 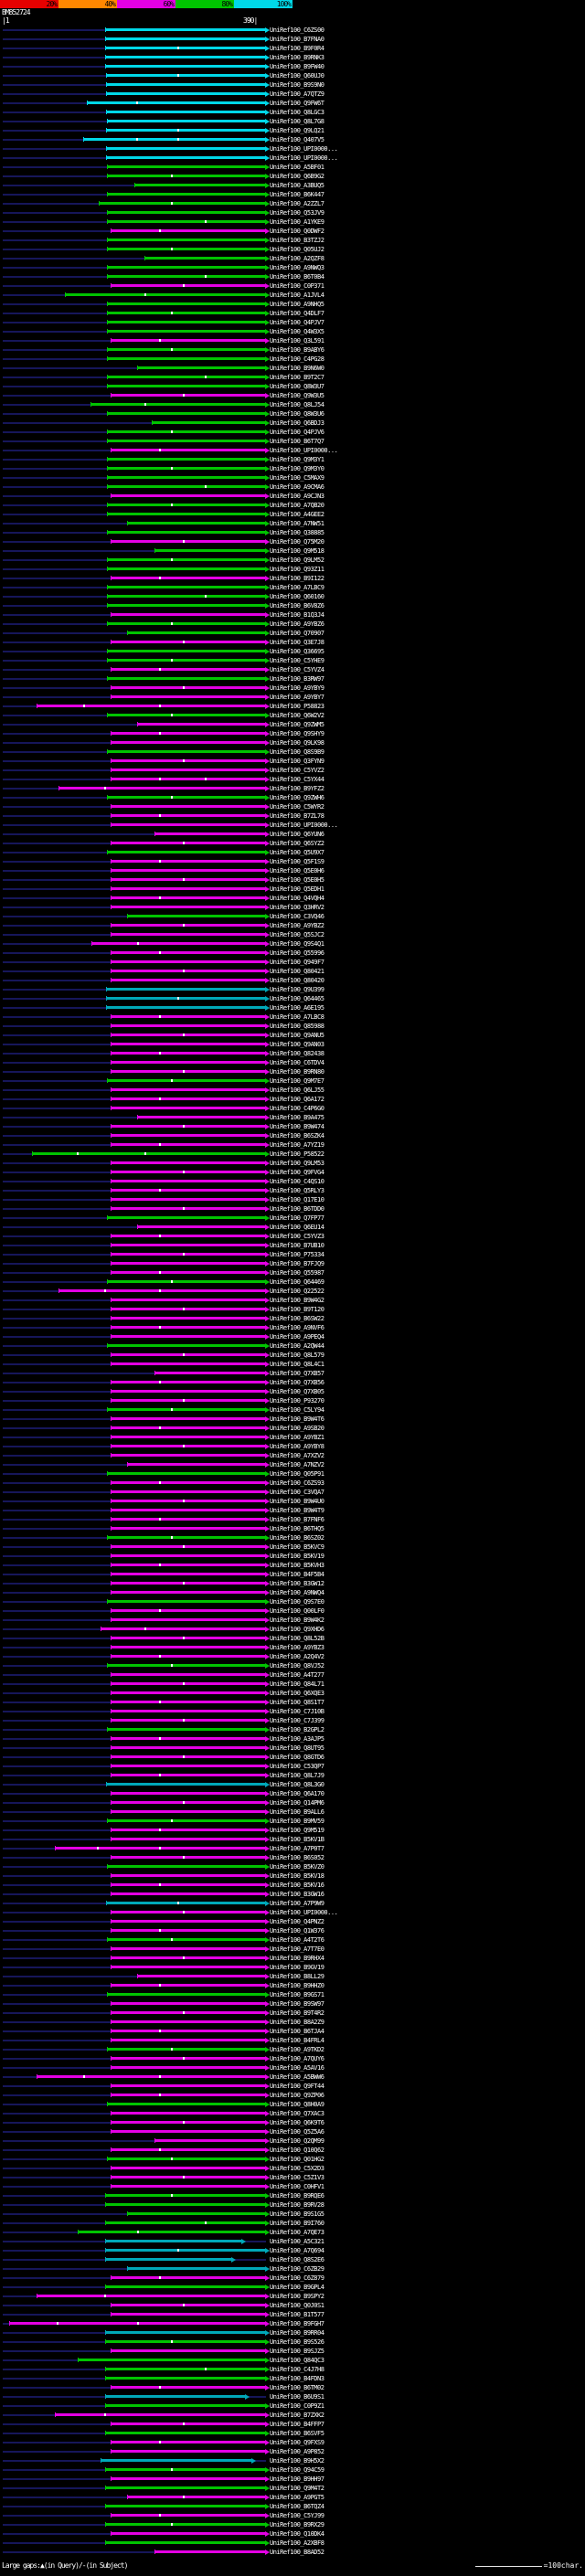 I want to click on hit-accession: UniRef100_B9RR04, so click(x=297, y=2333).